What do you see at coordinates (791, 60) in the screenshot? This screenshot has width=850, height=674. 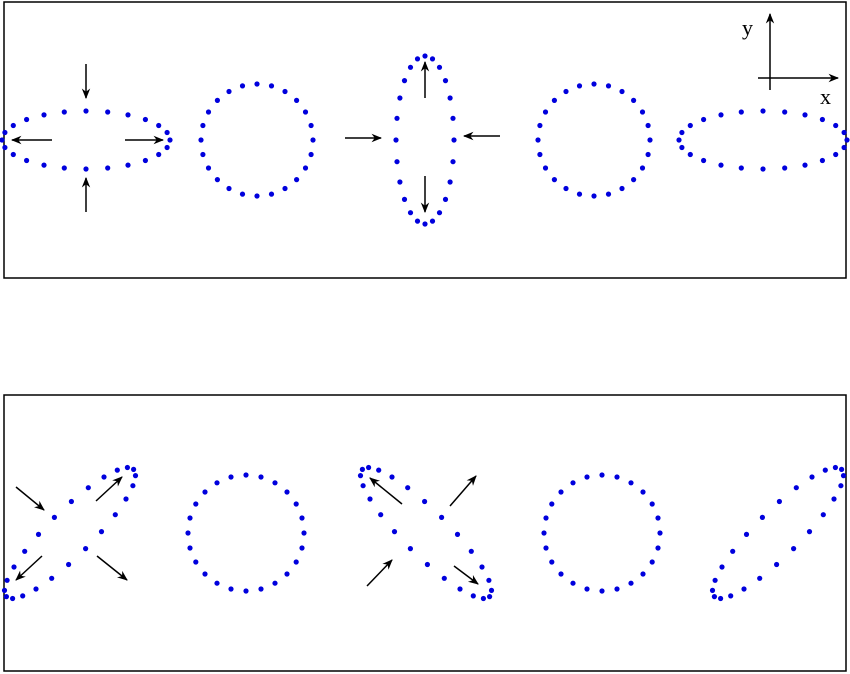 I see `axis-indicator: x y` at bounding box center [791, 60].